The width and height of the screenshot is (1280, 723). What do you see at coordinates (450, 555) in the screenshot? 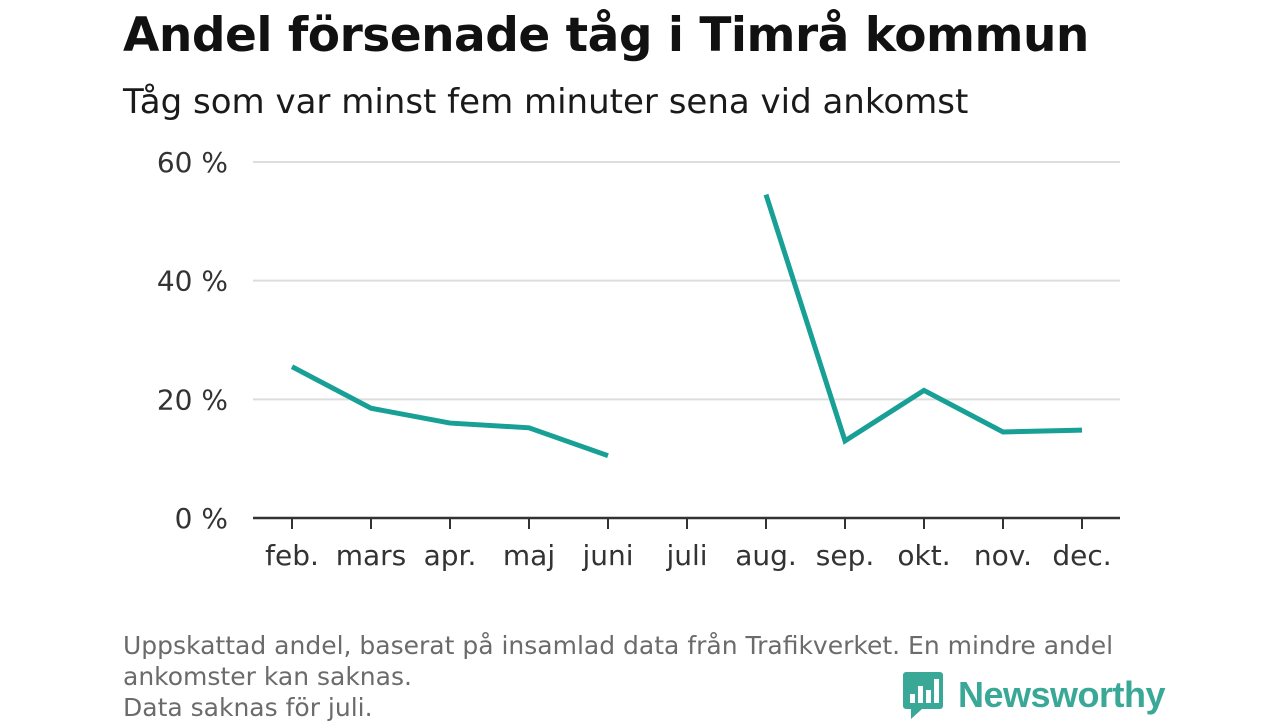
I see `x-tick-label: apr.` at bounding box center [450, 555].